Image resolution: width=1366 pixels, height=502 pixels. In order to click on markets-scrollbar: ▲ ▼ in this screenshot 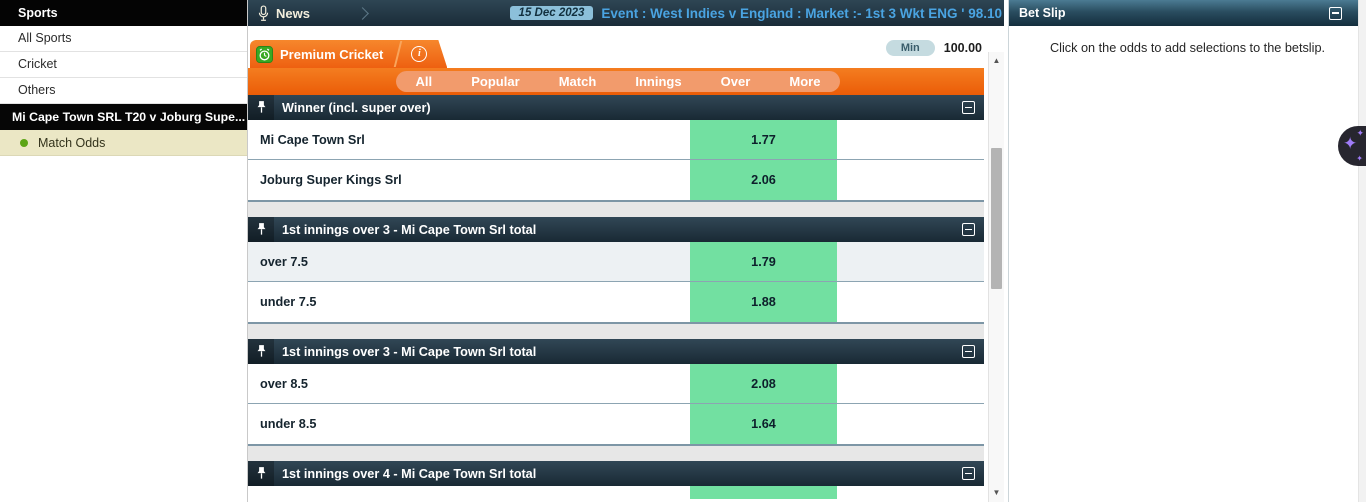, I will do `click(996, 277)`.